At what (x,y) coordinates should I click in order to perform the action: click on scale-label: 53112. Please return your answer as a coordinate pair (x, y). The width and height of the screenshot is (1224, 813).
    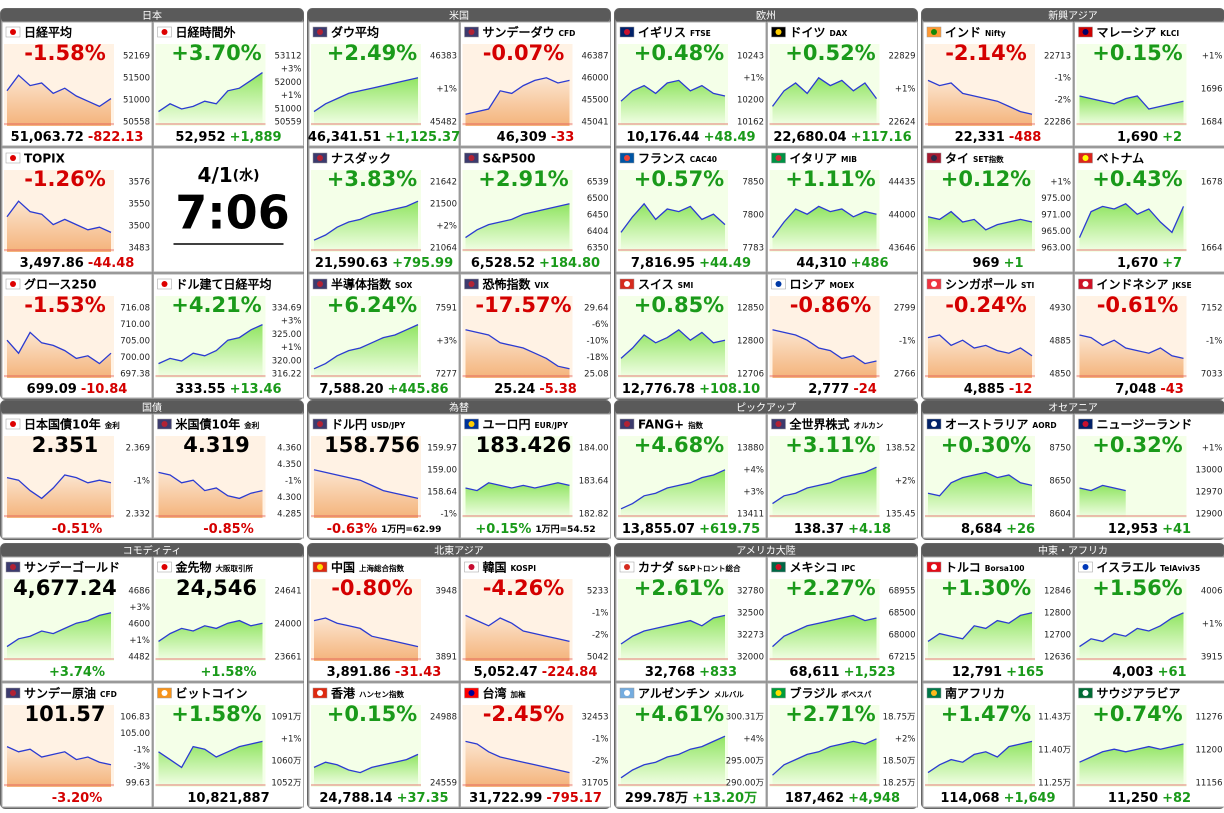
    Looking at the image, I should click on (287, 57).